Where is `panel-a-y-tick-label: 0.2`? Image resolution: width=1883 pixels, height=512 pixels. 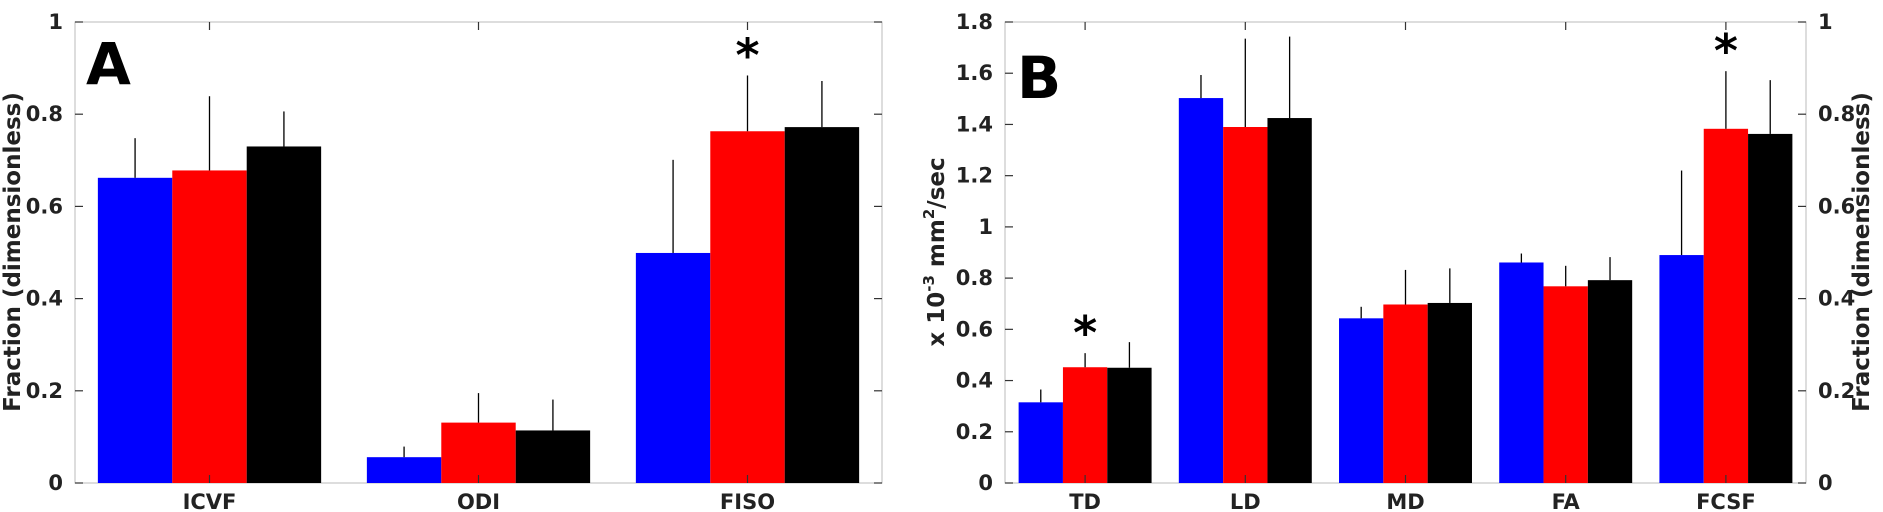 panel-a-y-tick-label: 0.2 is located at coordinates (44, 391).